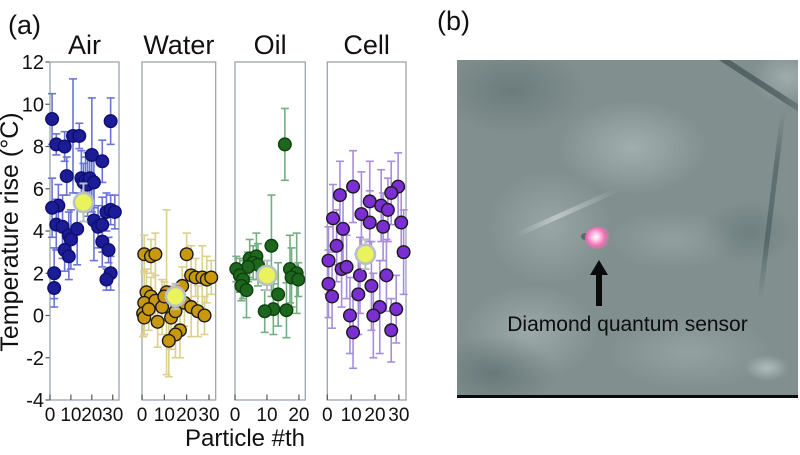 This screenshot has height=455, width=800. What do you see at coordinates (33, 105) in the screenshot?
I see `y-tick-label: 10` at bounding box center [33, 105].